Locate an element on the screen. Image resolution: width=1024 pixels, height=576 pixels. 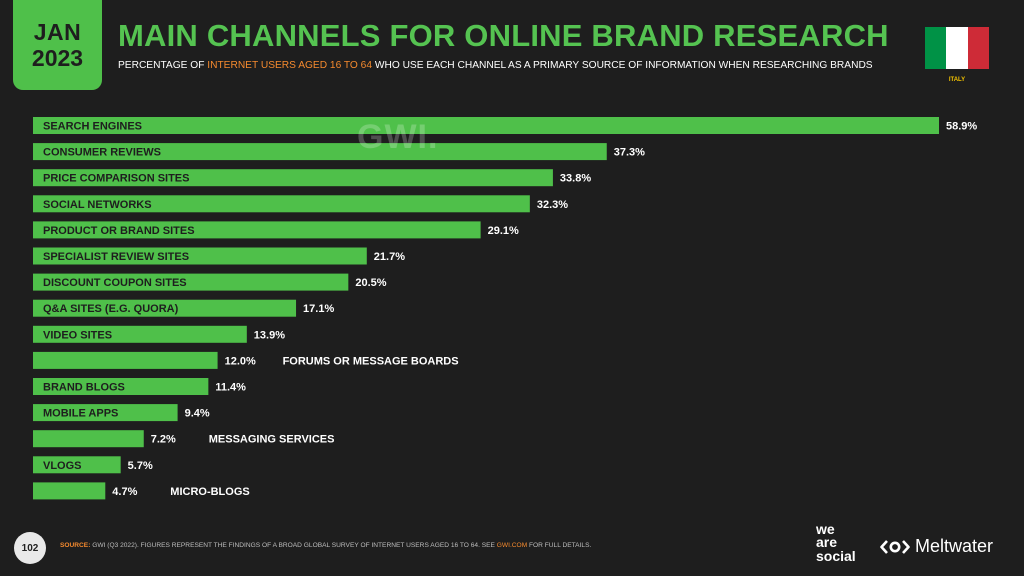
meltwater-logo: Meltwater is located at coordinates (936, 546).